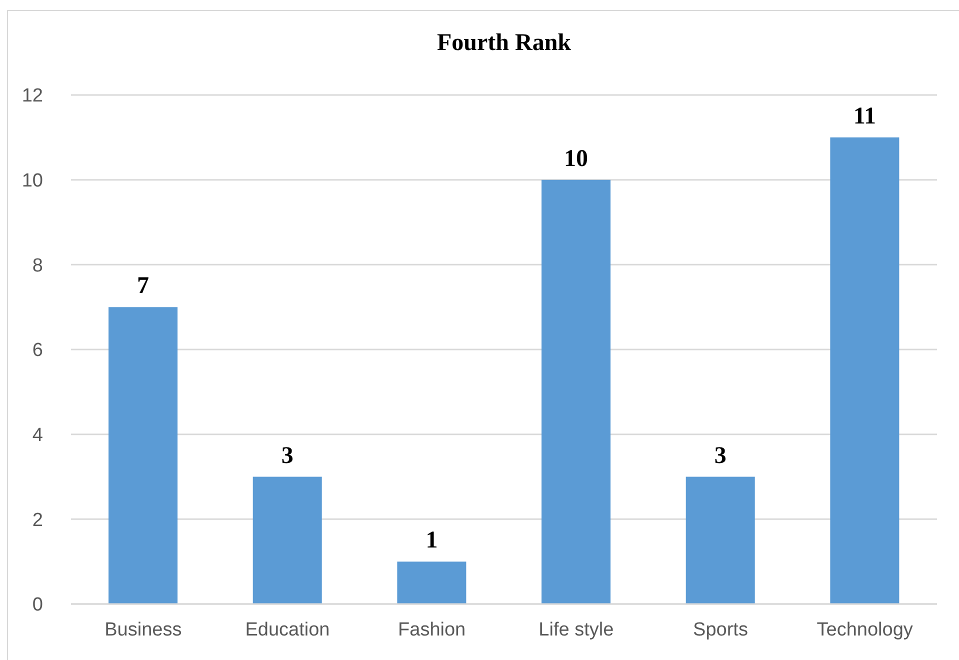 This screenshot has width=959, height=660. I want to click on data-label: 11, so click(864, 116).